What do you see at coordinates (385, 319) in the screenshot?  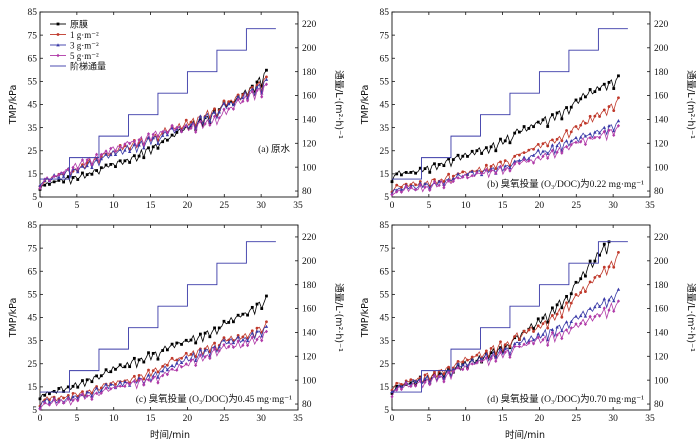 I see `y-tick-label: 45` at bounding box center [385, 319].